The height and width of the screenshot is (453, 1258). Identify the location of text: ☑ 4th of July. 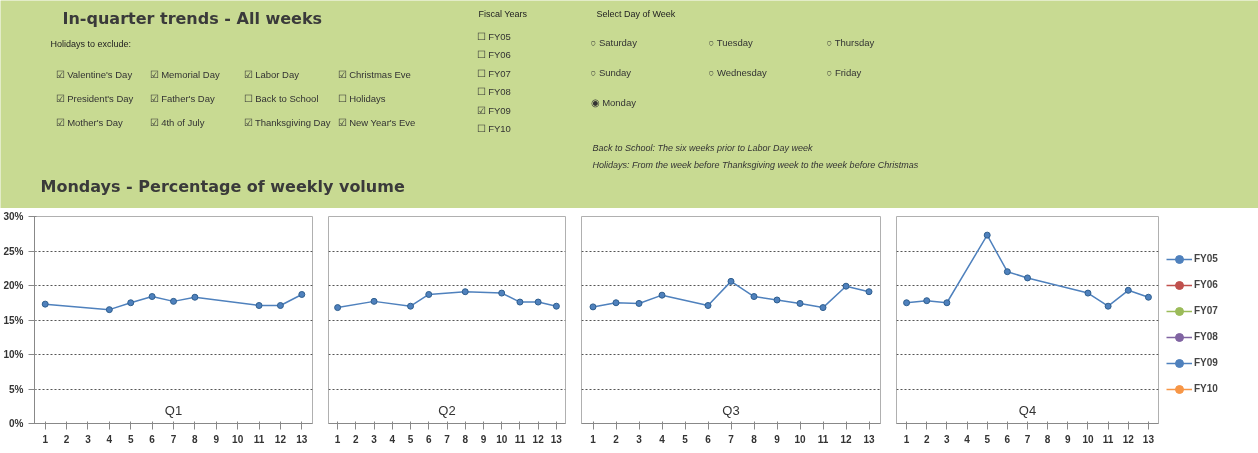
(177, 122).